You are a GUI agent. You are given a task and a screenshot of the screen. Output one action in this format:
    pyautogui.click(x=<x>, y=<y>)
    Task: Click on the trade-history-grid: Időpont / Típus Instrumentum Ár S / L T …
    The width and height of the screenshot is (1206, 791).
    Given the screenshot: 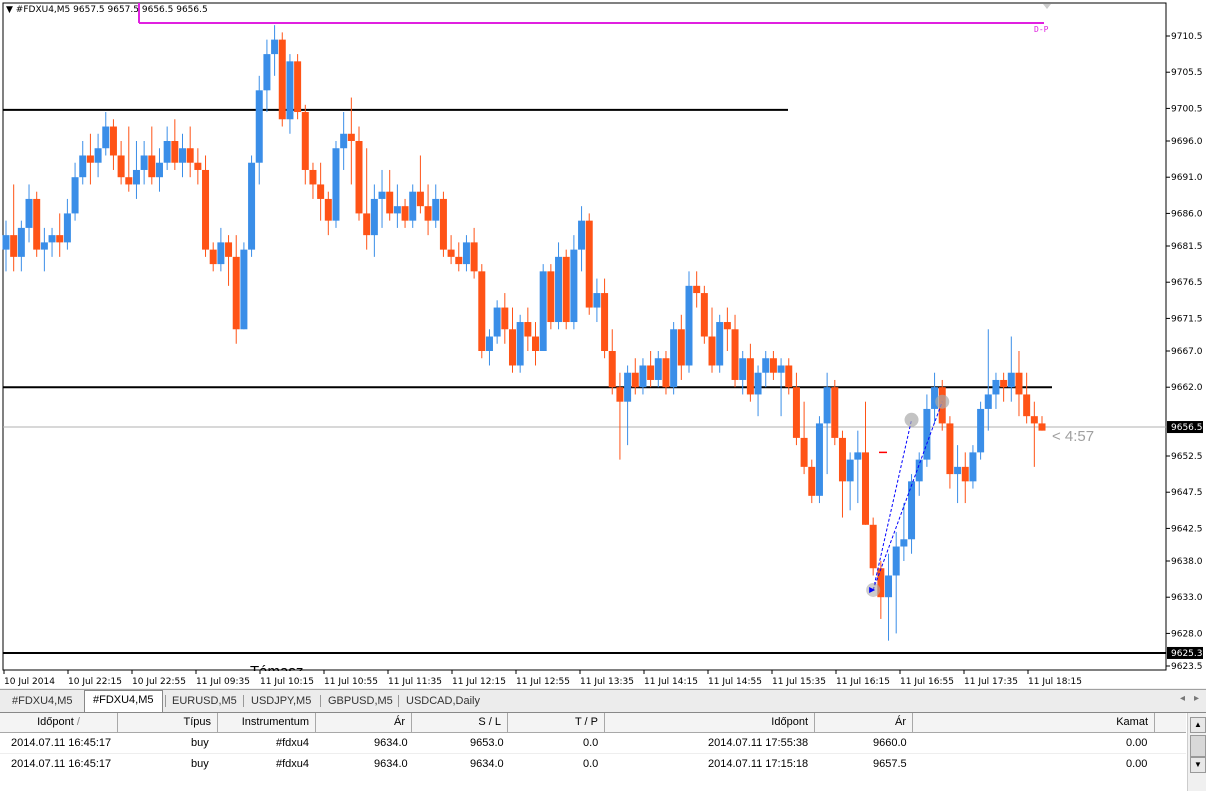 What is the action you would take?
    pyautogui.click(x=603, y=751)
    